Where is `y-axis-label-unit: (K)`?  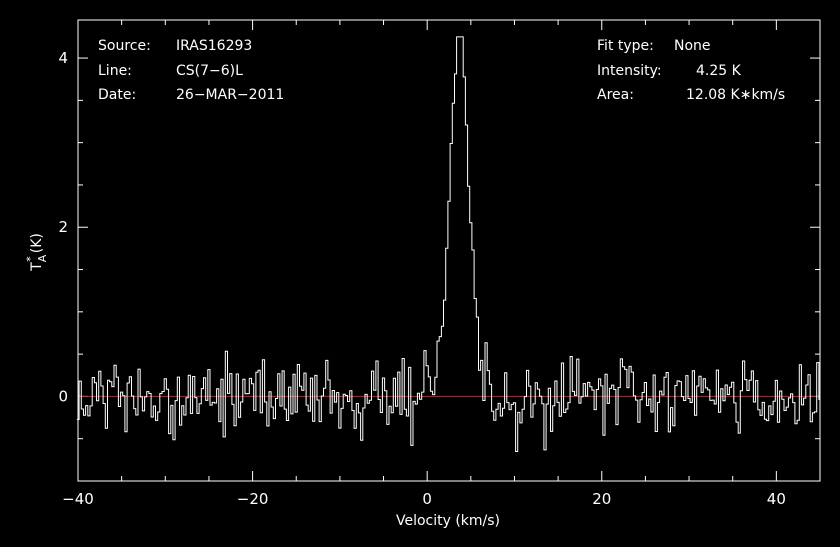
y-axis-label-unit: (K) is located at coordinates (37, 243).